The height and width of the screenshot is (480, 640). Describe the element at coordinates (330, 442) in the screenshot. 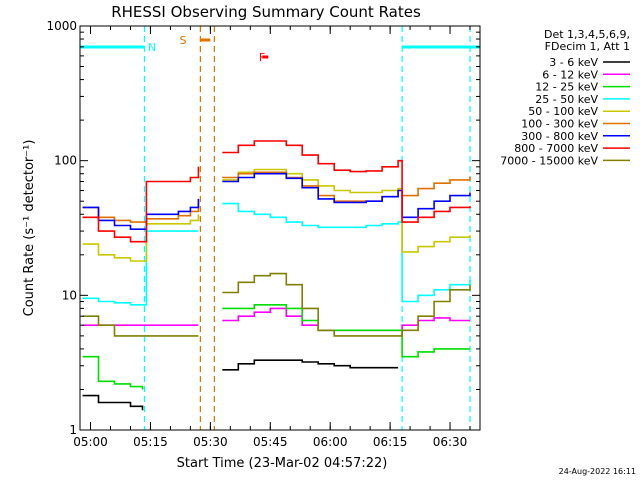

I see `x-tick-label: 06:00` at that location.